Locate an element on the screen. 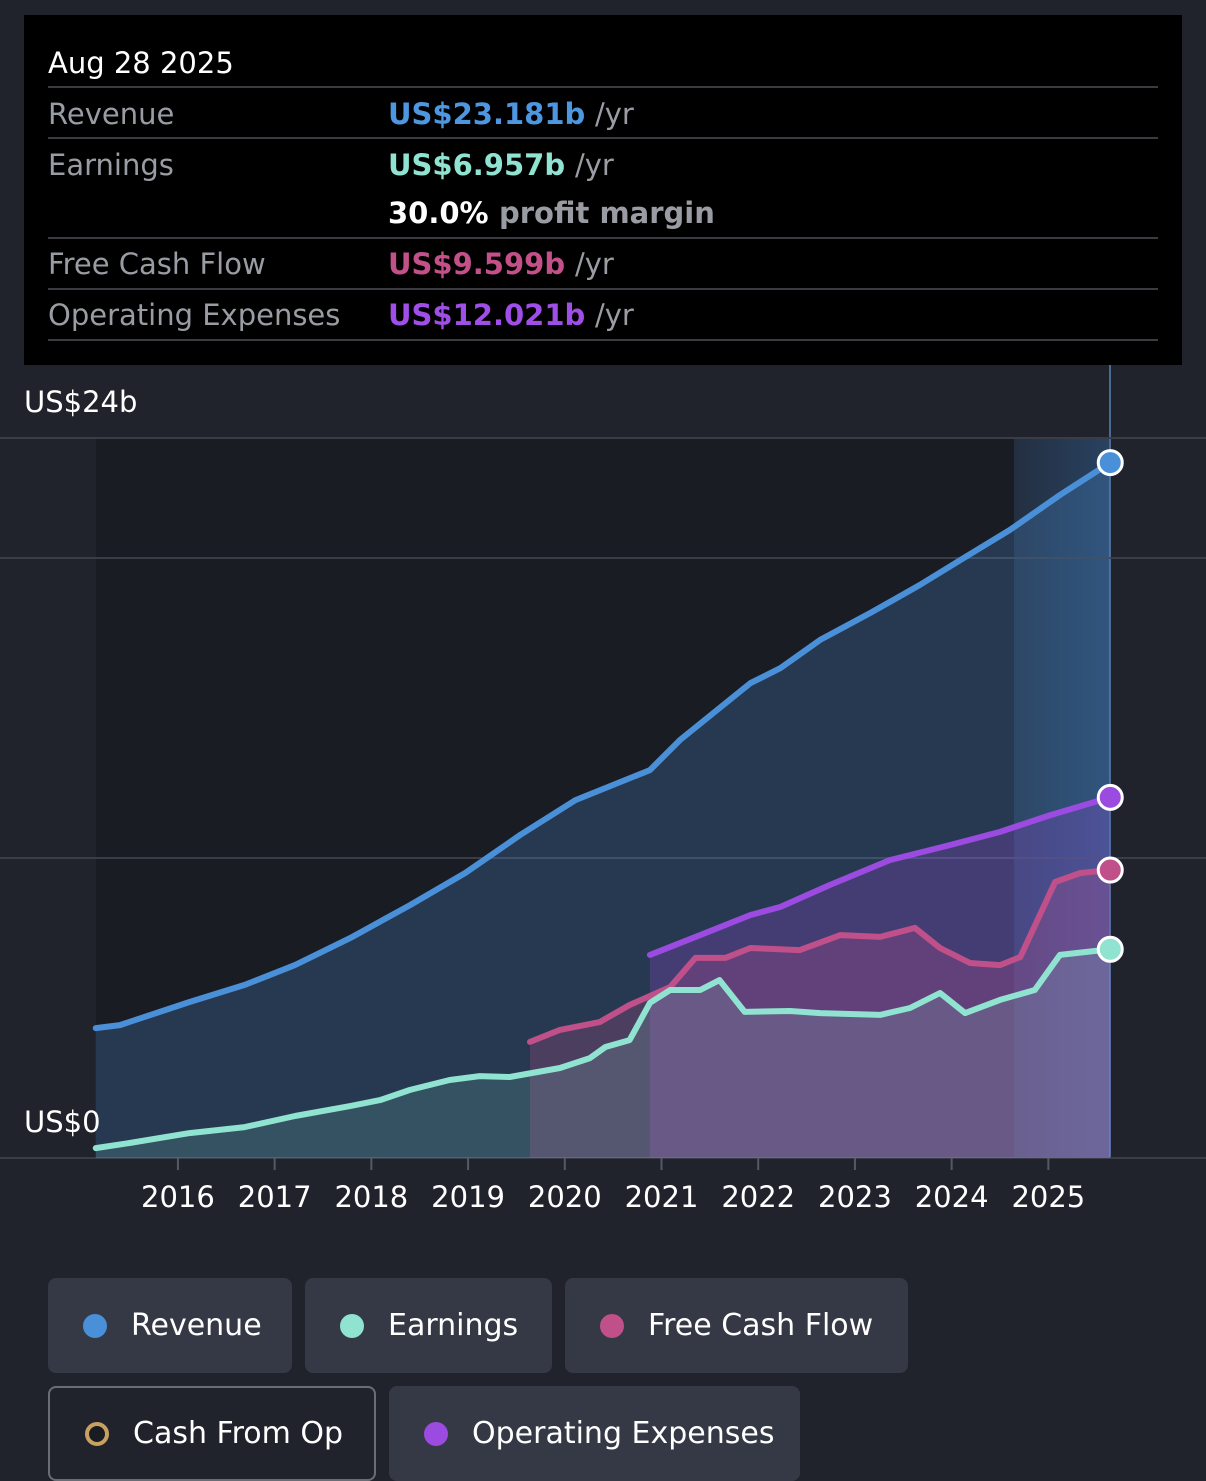 The image size is (1206, 1481). legend-label: Revenue is located at coordinates (196, 1325).